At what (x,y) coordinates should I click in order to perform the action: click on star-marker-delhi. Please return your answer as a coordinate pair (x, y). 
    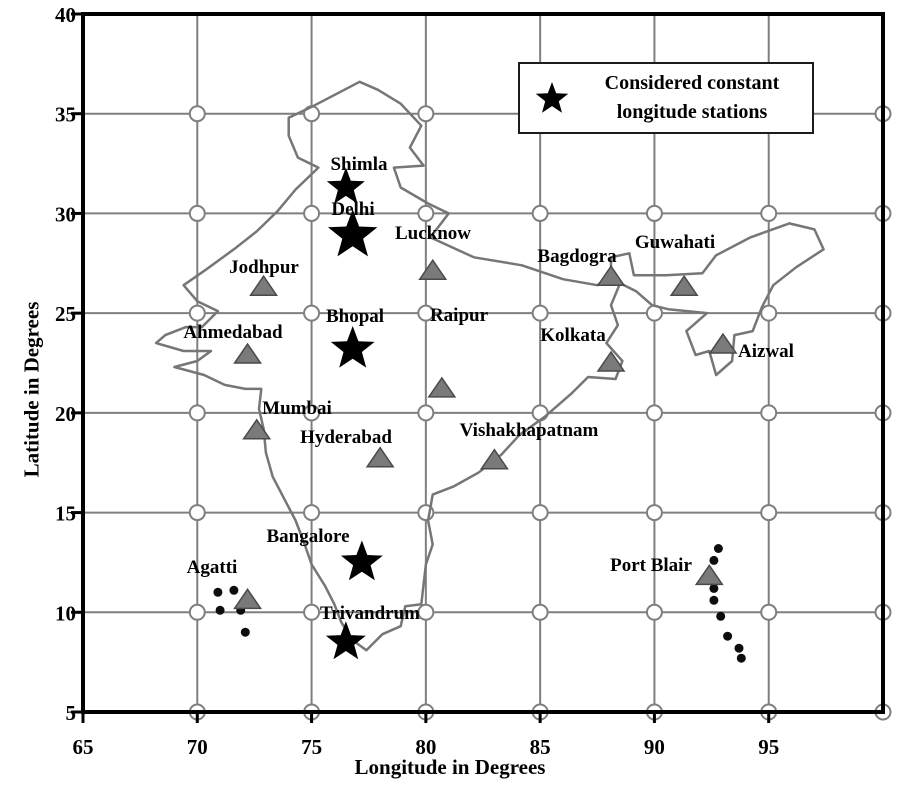
    Looking at the image, I should click on (353, 233).